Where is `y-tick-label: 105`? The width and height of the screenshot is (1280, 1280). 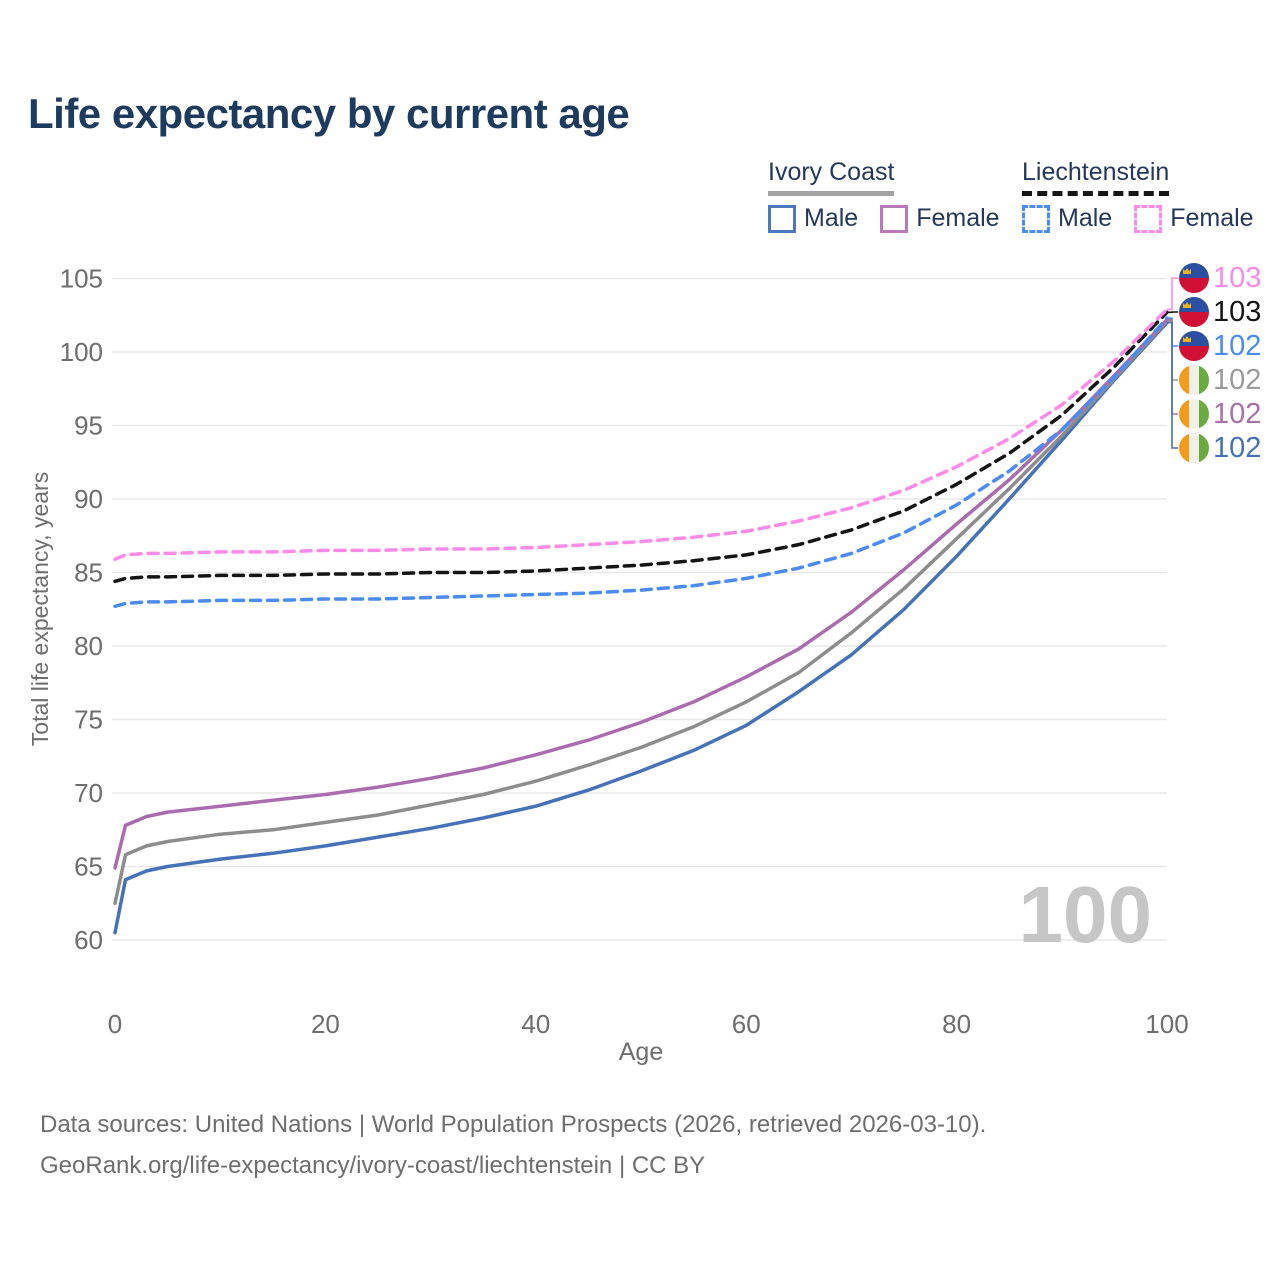
y-tick-label: 105 is located at coordinates (81, 279).